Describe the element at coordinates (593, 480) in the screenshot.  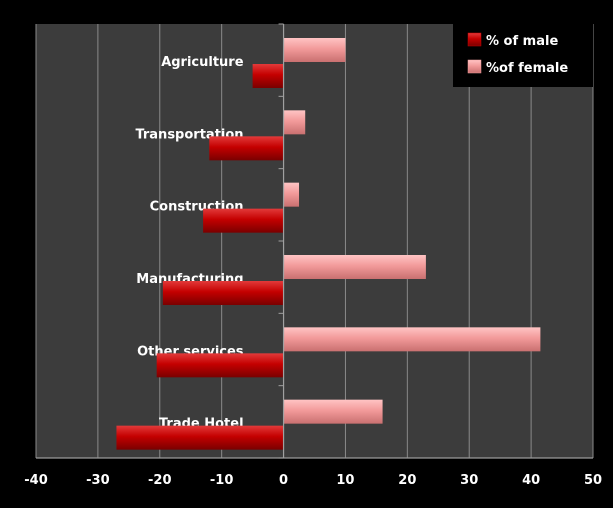
I see `x-tick-label: 50` at that location.